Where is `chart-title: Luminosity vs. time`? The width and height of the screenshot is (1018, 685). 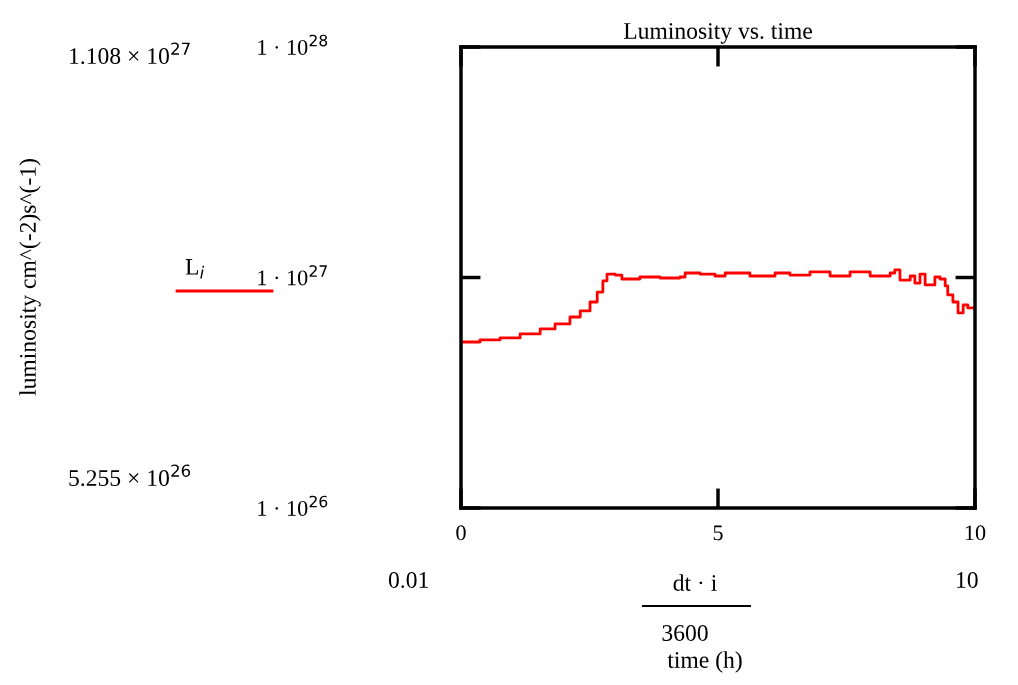 chart-title: Luminosity vs. time is located at coordinates (717, 33).